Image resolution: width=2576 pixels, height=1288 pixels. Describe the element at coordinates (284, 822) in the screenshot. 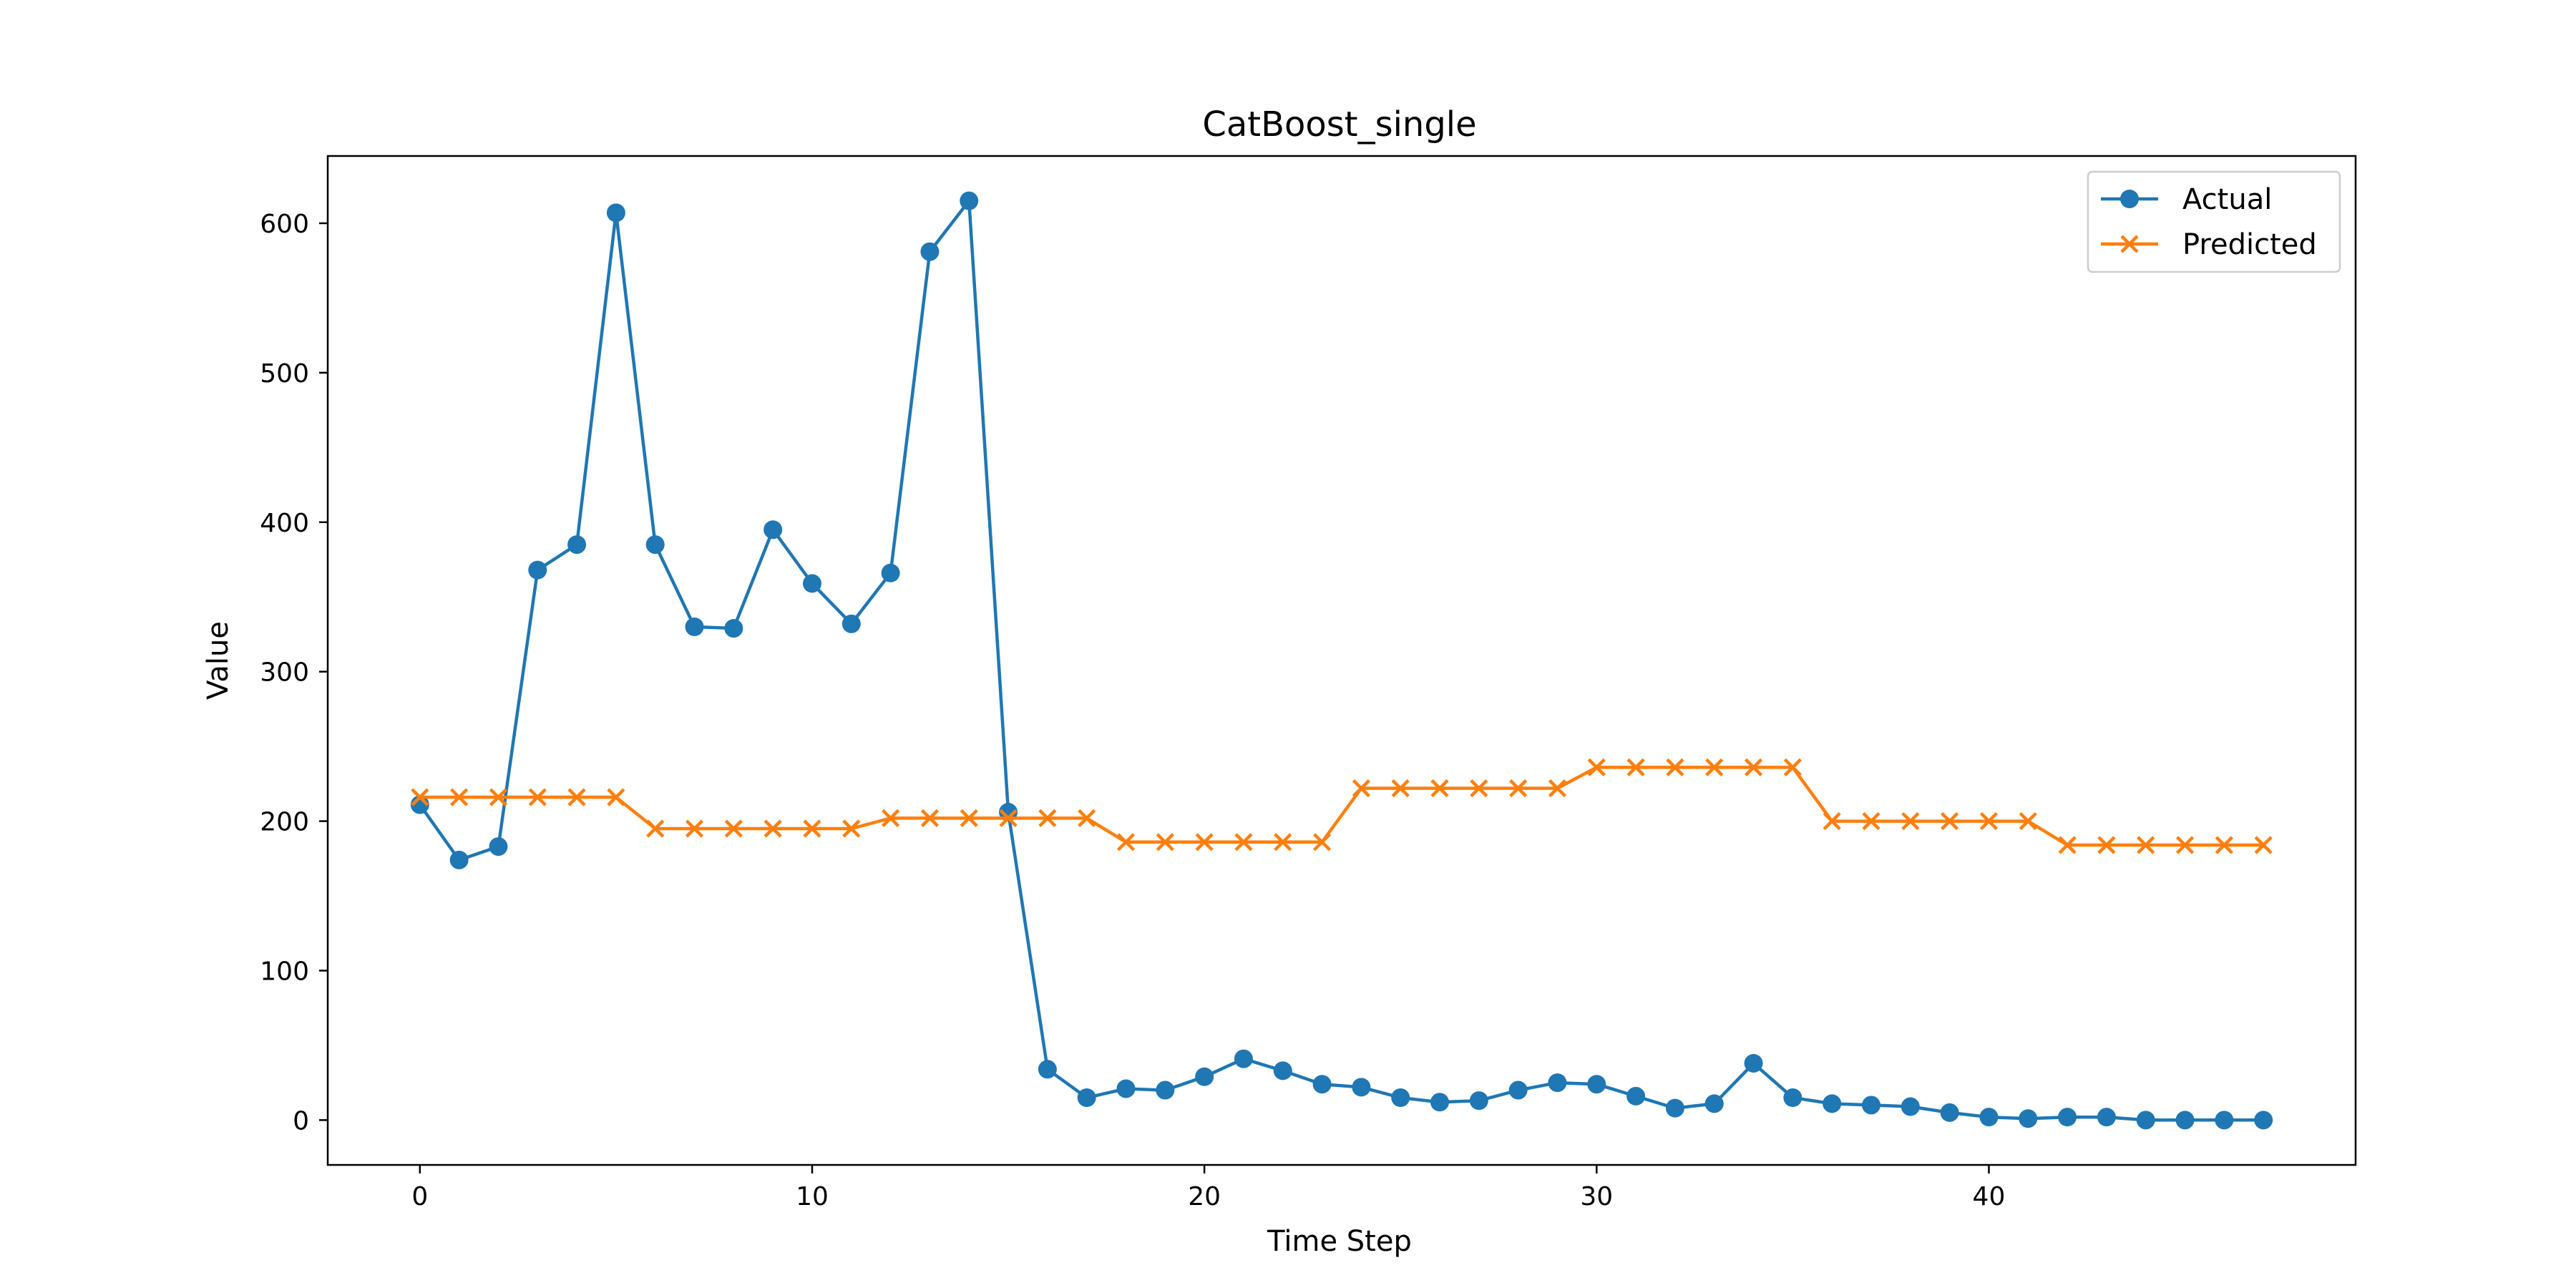

I see `y-tick-label: 200` at that location.